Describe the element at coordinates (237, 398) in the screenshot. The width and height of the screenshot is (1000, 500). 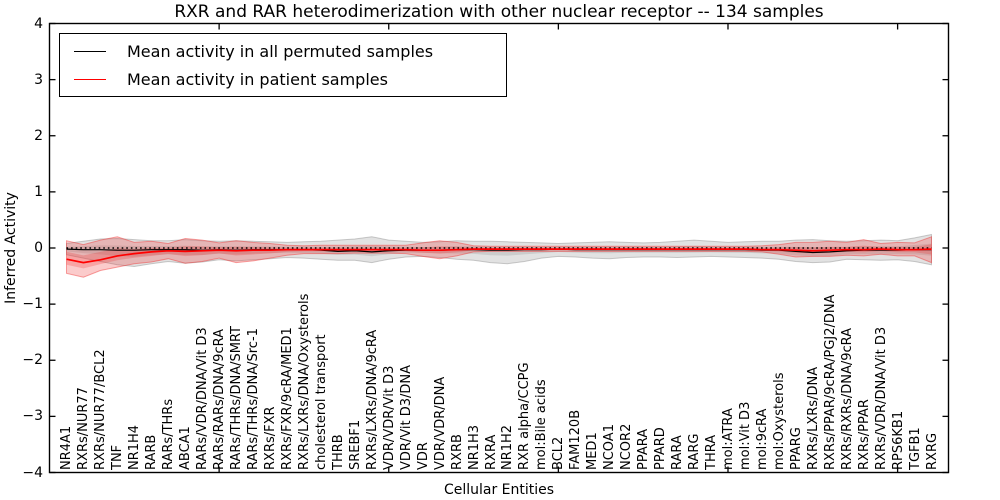
I see `x-tick-label: RARs/THRs/DNA/SMRT` at that location.